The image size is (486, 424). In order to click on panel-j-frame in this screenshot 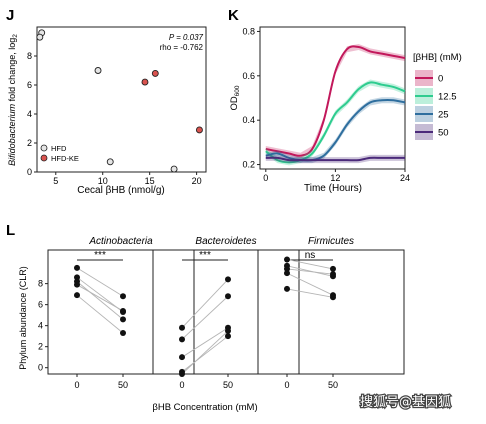, I will do `click(121, 99)`.